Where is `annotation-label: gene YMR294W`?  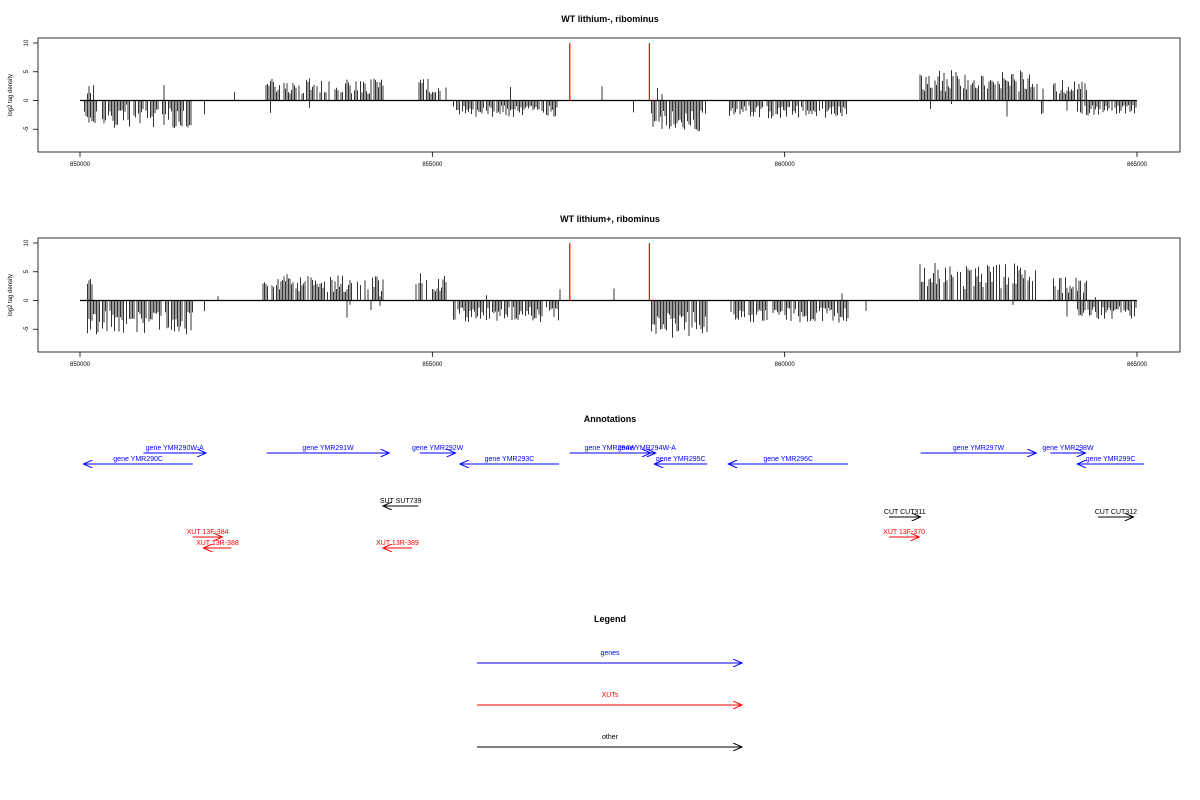 annotation-label: gene YMR294W is located at coordinates (611, 448).